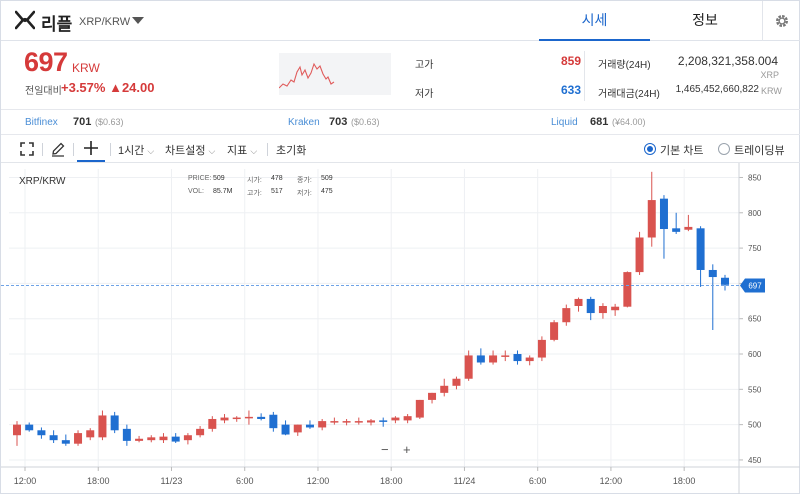 This screenshot has width=800, height=494. Describe the element at coordinates (132, 87) in the screenshot. I see `change-abs-value: ▲24.00` at that location.